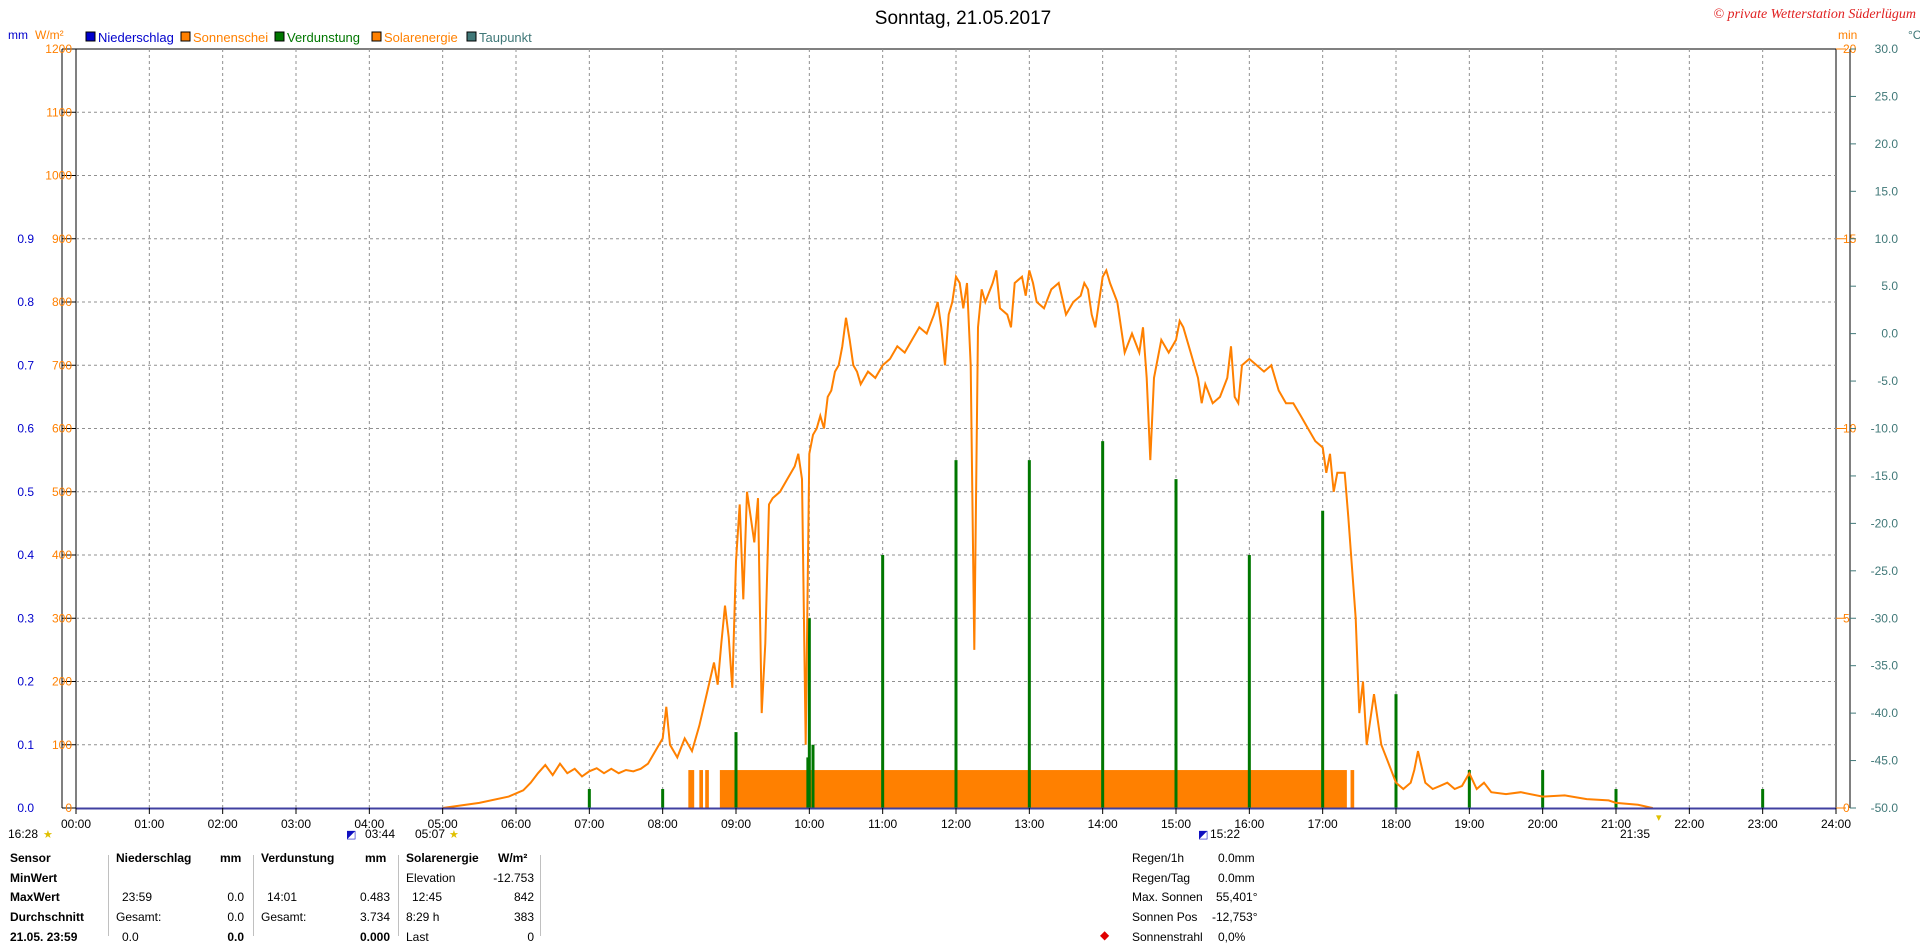 The width and height of the screenshot is (1920, 944). Describe the element at coordinates (1887, 49) in the screenshot. I see `y-tick-temp: 30.0` at that location.